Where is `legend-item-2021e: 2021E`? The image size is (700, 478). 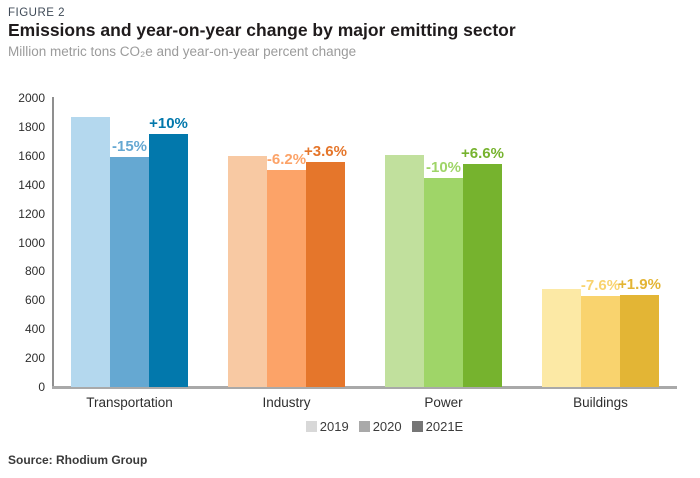 legend-item-2021e: 2021E is located at coordinates (437, 426).